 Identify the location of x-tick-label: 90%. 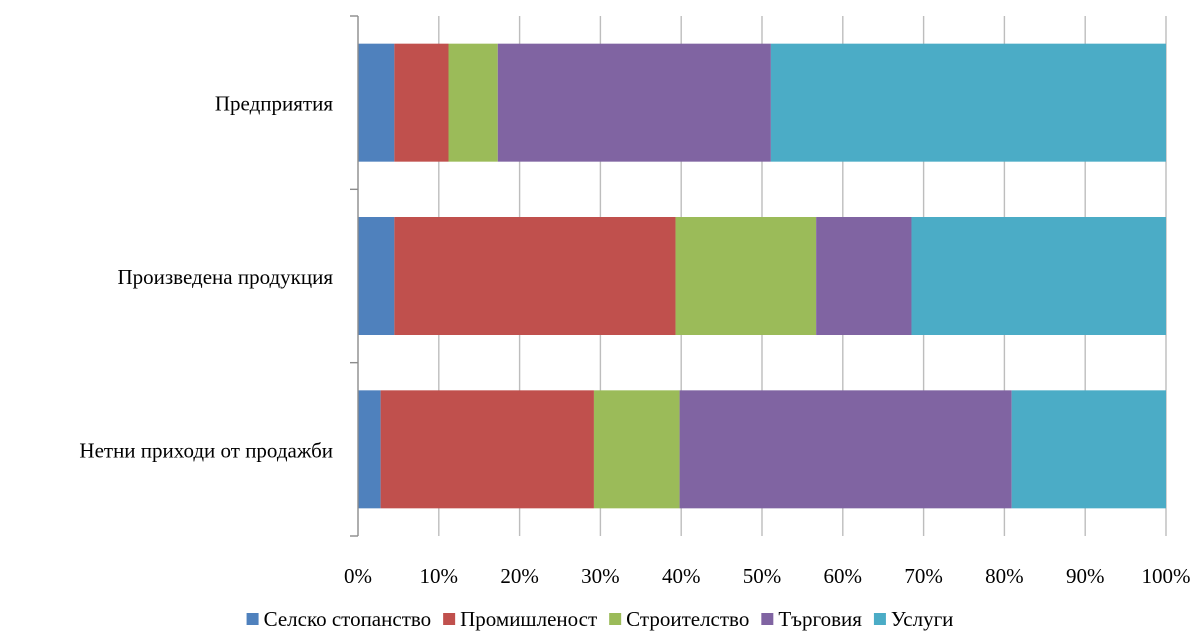
(1085, 576).